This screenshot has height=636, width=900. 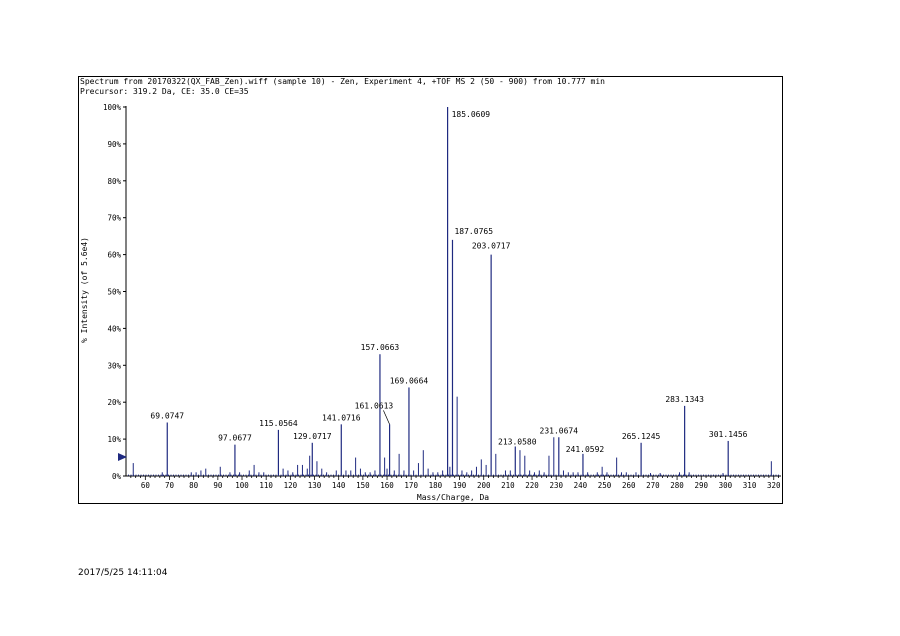 What do you see at coordinates (641, 436) in the screenshot?
I see `peak-label: 265.1245` at bounding box center [641, 436].